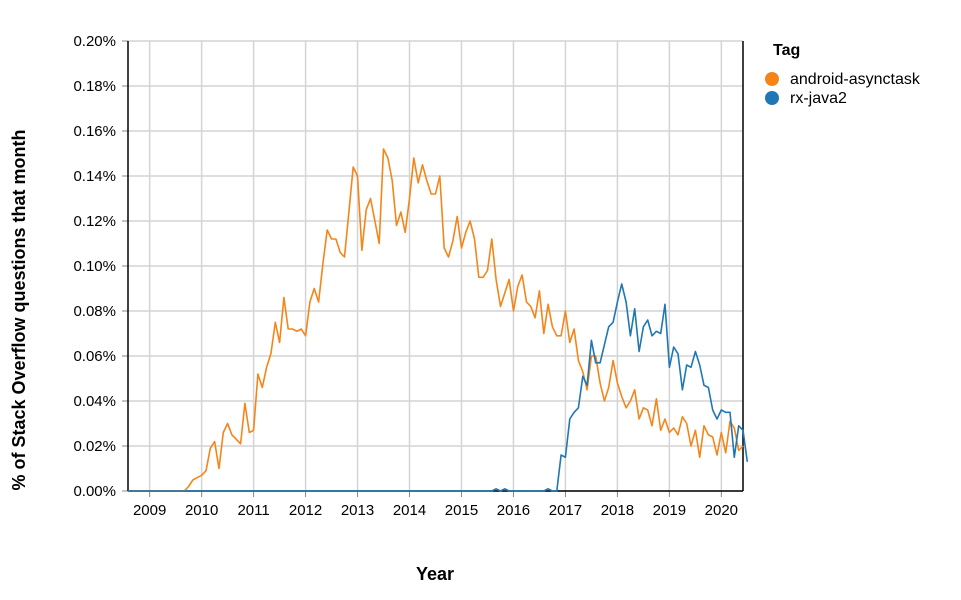 This screenshot has height=600, width=961. I want to click on y-tick-label: 0.20%, so click(94, 41).